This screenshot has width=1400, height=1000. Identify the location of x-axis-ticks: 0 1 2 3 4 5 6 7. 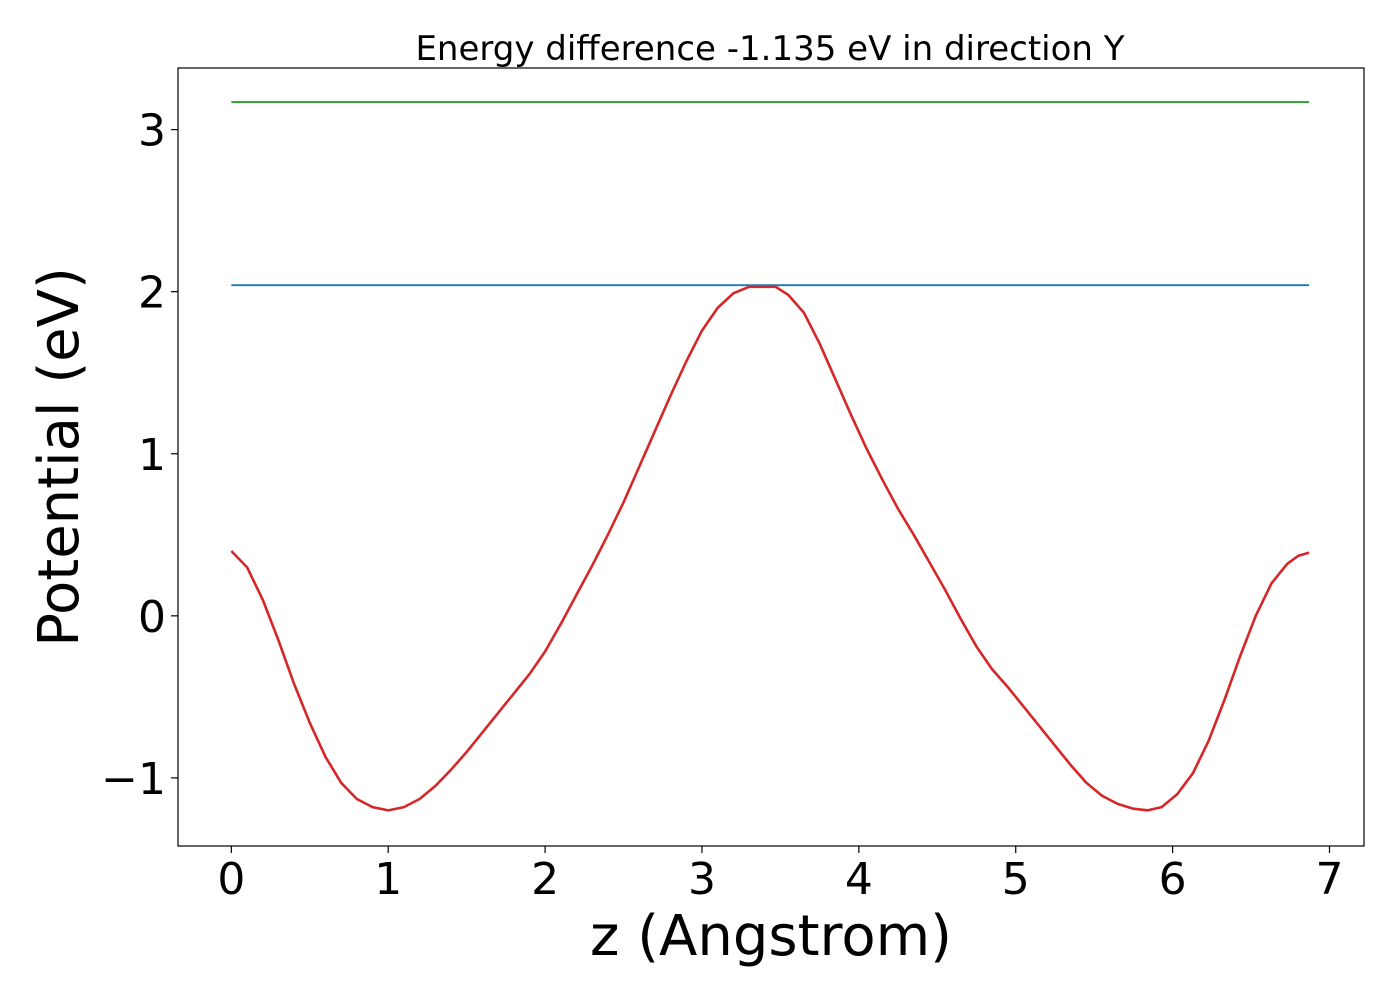
(780, 875).